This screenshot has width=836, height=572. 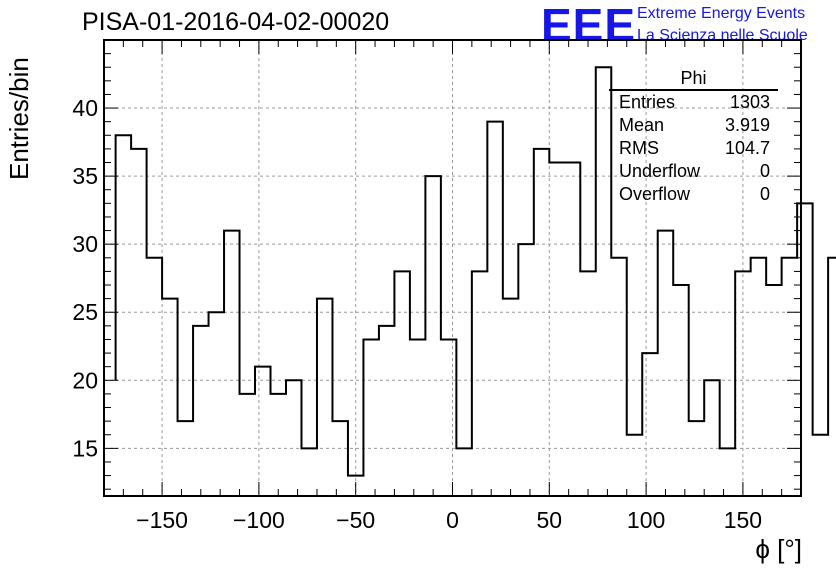 I want to click on logo-line-1: Extreme Energy Events, so click(x=721, y=13).